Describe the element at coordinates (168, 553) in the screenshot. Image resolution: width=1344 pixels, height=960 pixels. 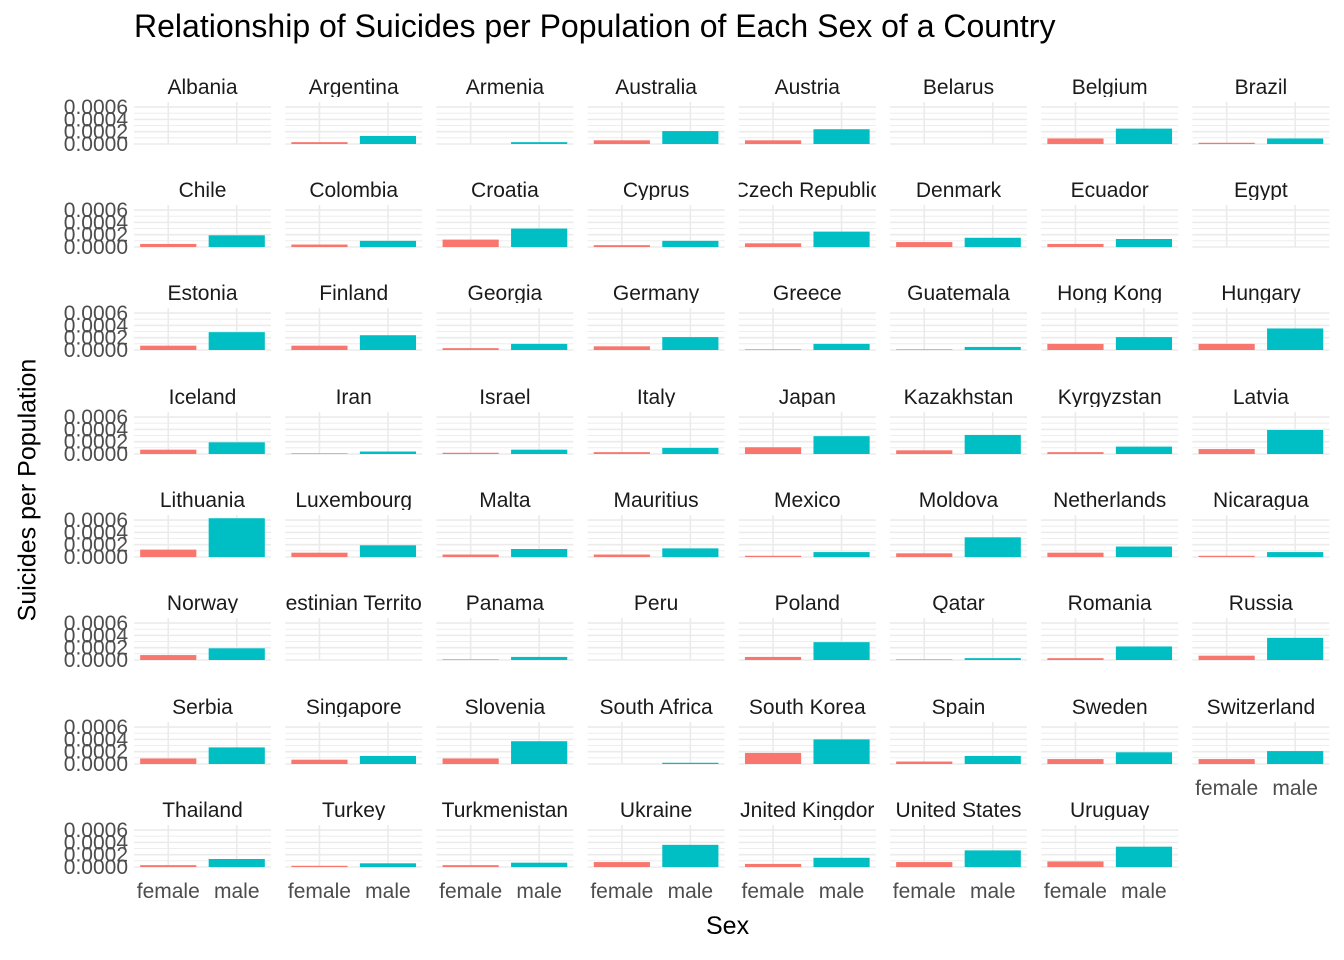
I see `bar-lithuania-female` at that location.